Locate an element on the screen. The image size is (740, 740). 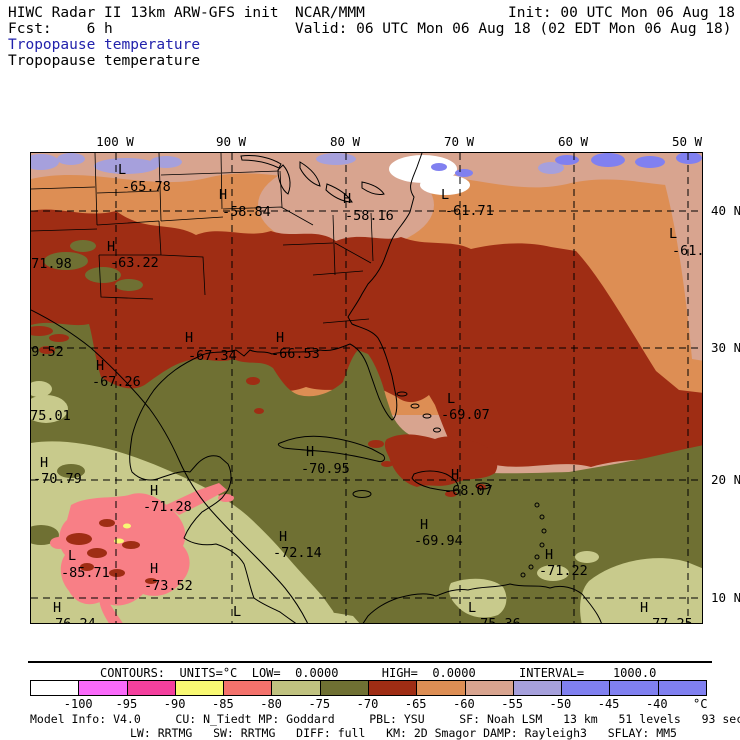
x-axis-label: 90 W is located at coordinates (231, 141).